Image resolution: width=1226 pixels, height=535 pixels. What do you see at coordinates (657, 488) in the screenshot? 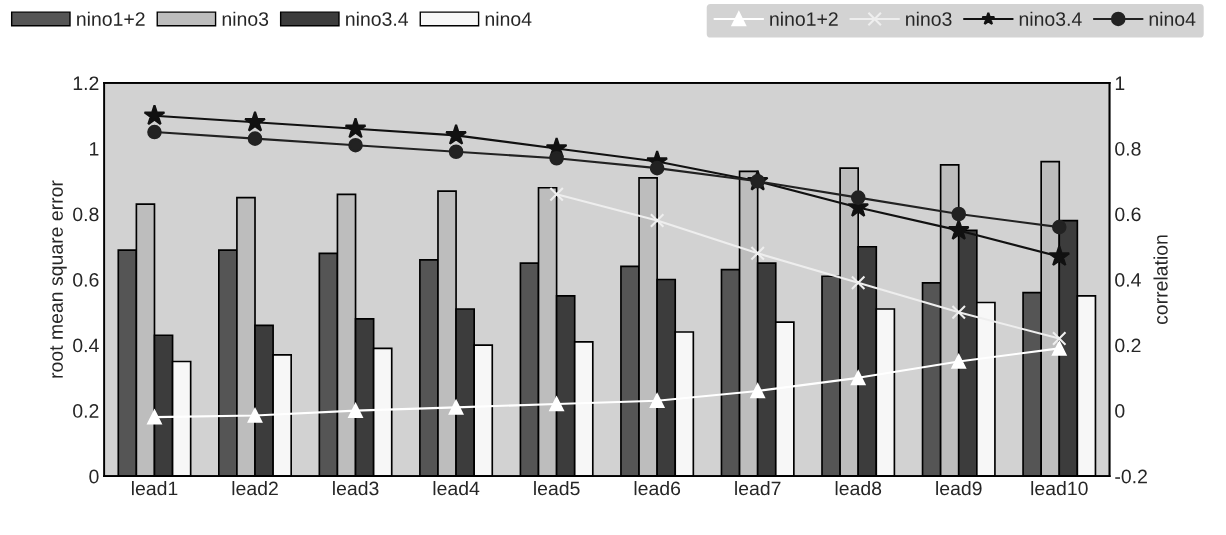
I see `x-tick-label: lead6` at bounding box center [657, 488].